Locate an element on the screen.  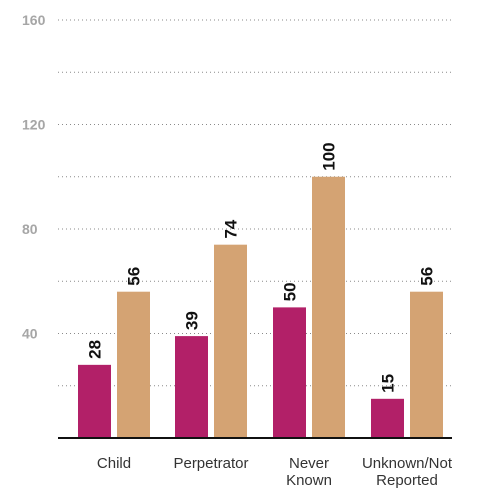
x-tick-label: Never Known is located at coordinates (309, 472).